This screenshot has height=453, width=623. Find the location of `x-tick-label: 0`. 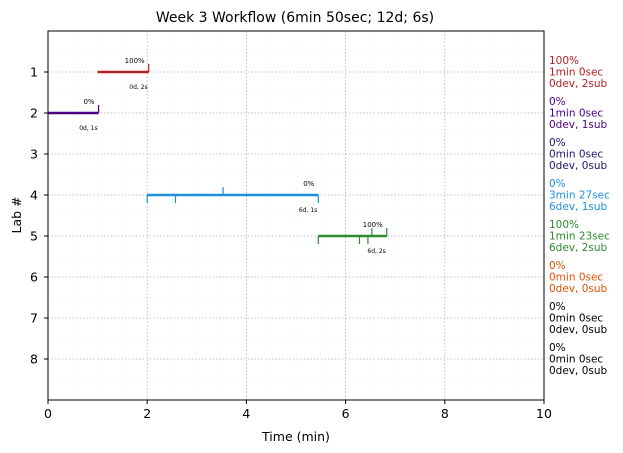

x-tick-label: 0 is located at coordinates (48, 413).